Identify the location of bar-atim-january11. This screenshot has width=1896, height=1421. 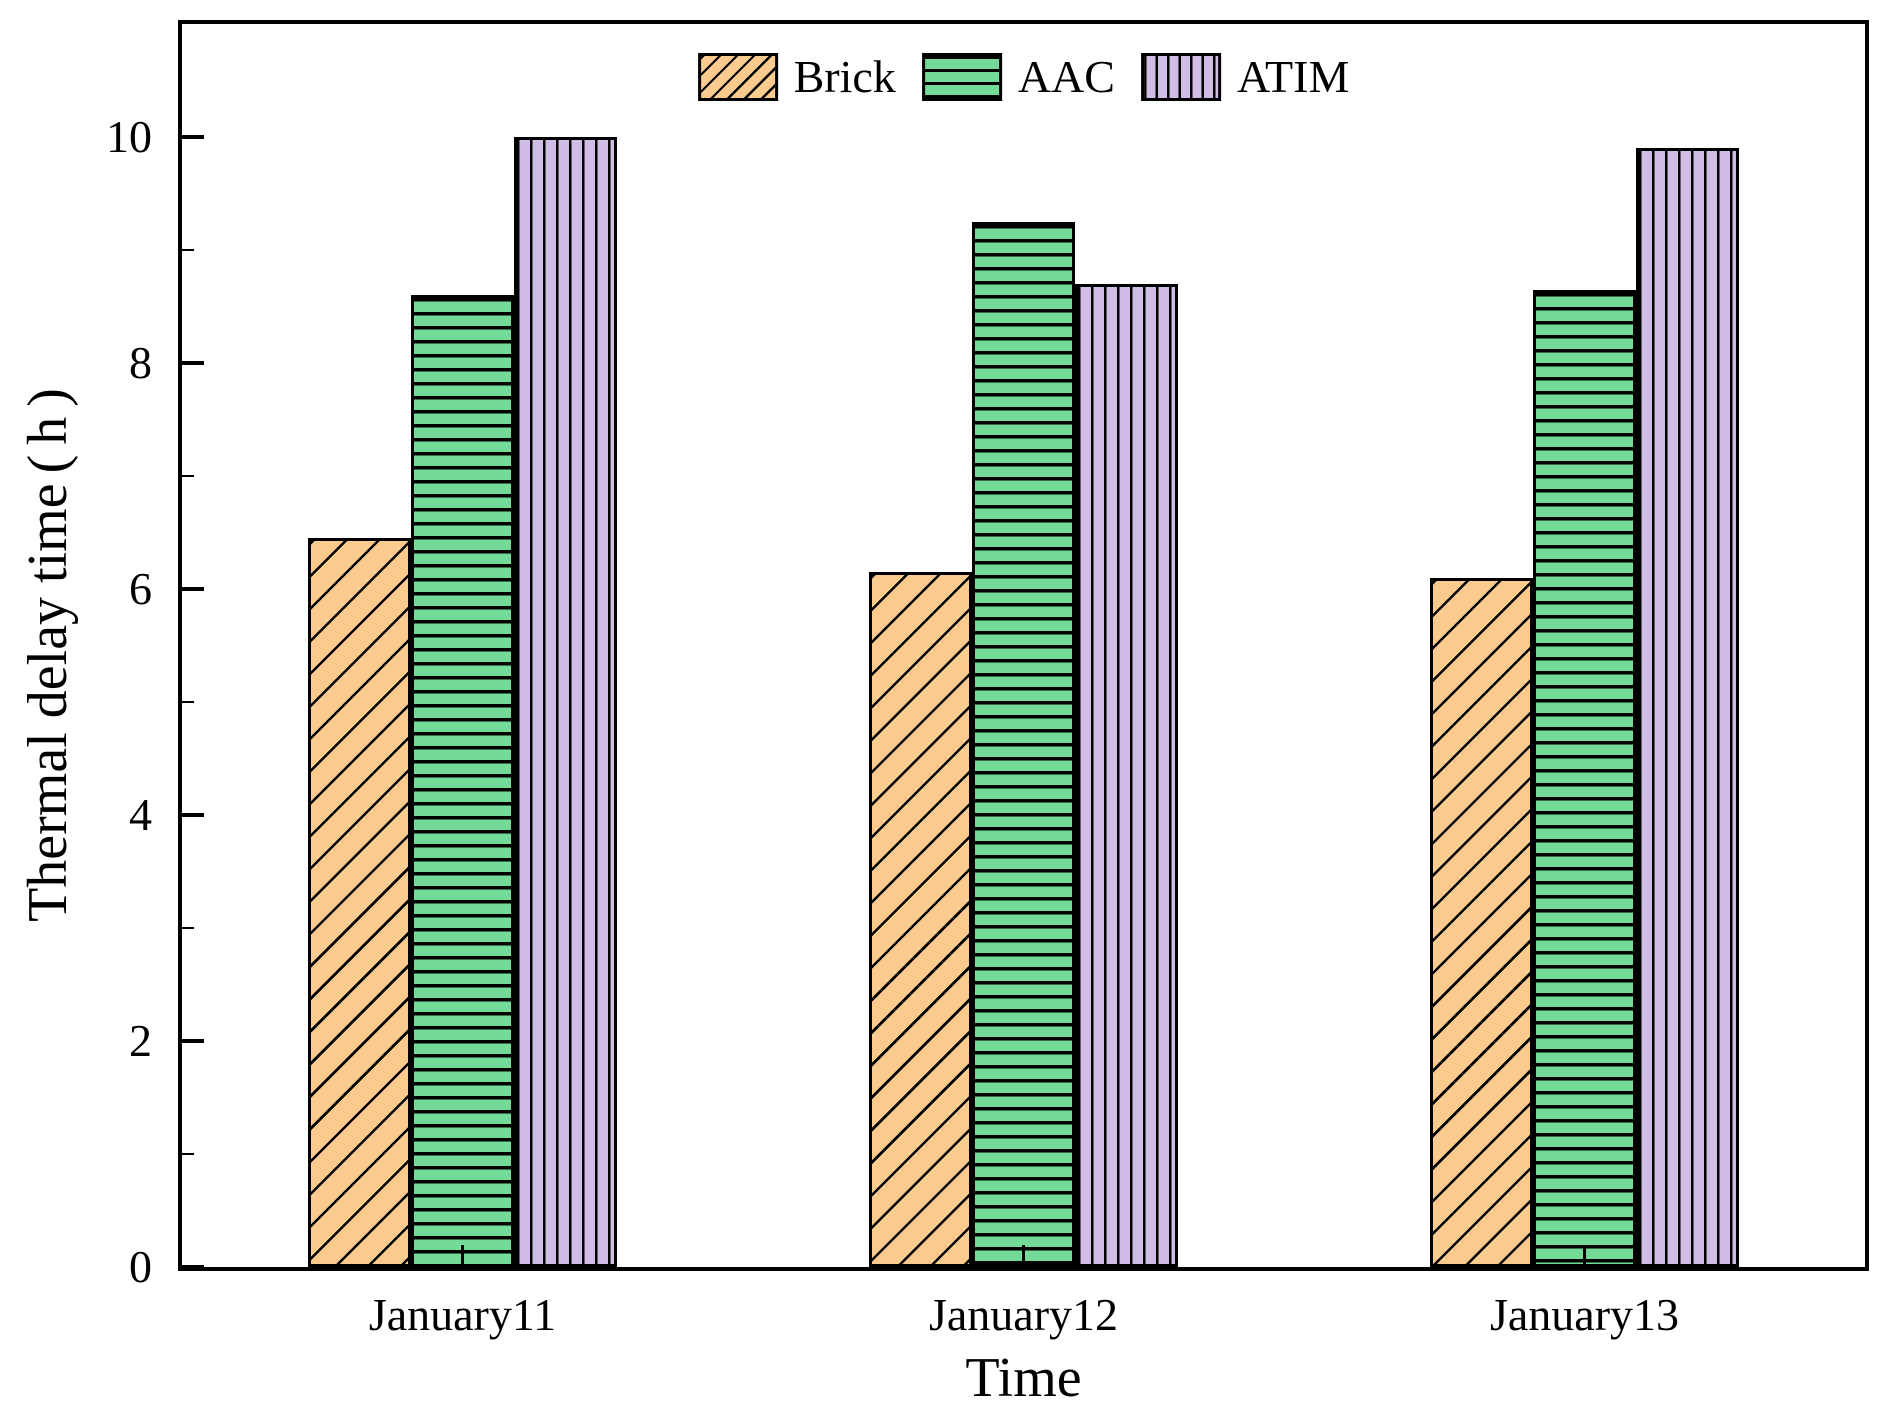
(565, 702).